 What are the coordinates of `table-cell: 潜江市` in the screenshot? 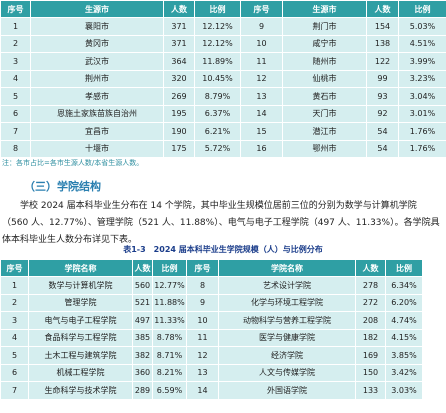 It's located at (324, 131).